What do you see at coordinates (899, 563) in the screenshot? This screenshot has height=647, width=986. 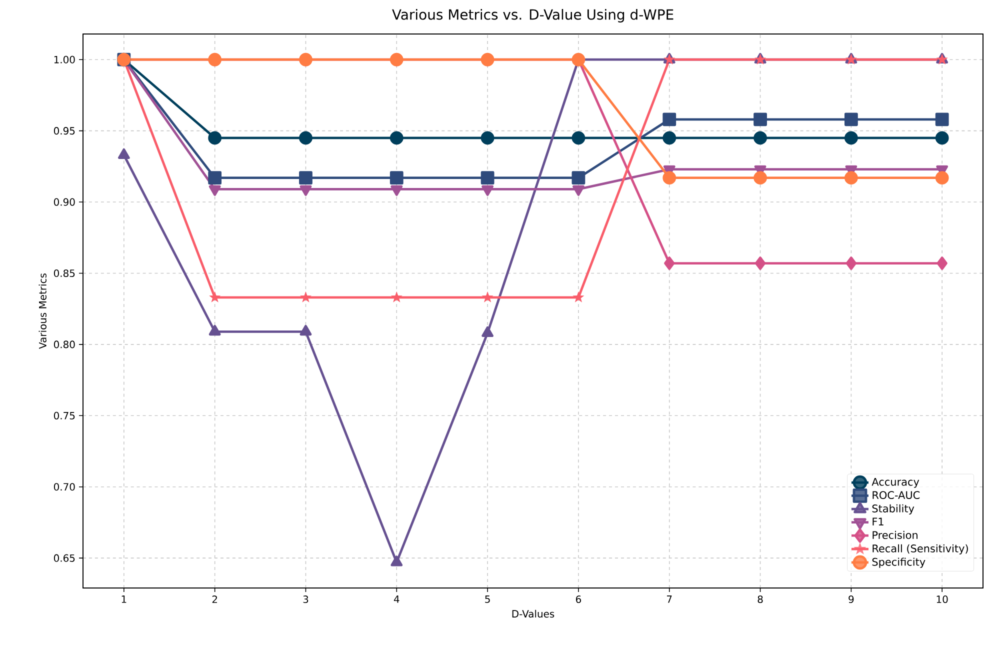 I see `legend-label: Specificity` at bounding box center [899, 563].